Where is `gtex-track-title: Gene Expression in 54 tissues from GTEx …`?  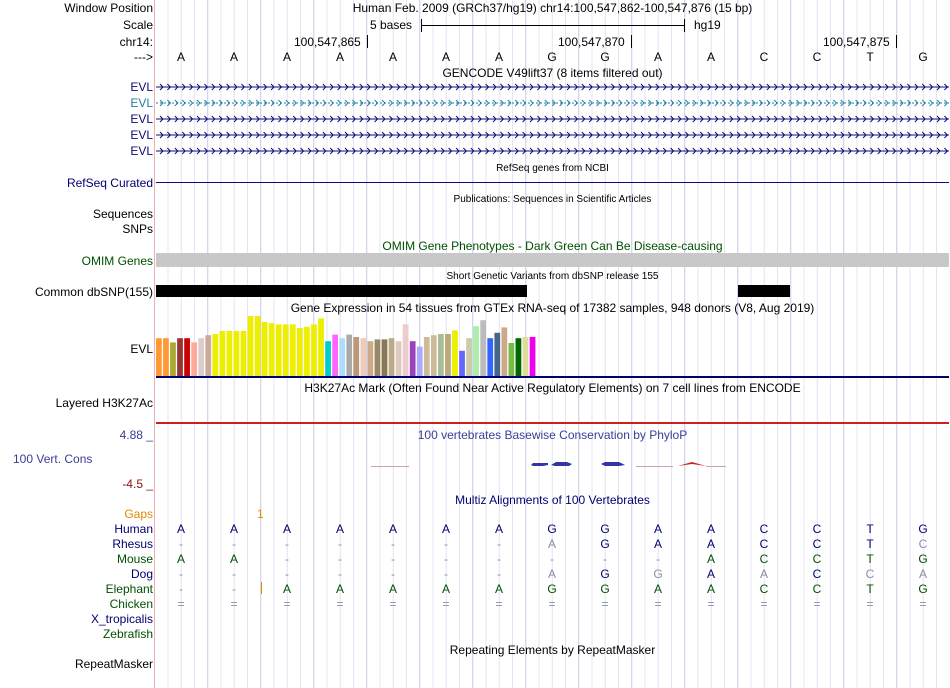 gtex-track-title: Gene Expression in 54 tissues from GTEx … is located at coordinates (552, 308).